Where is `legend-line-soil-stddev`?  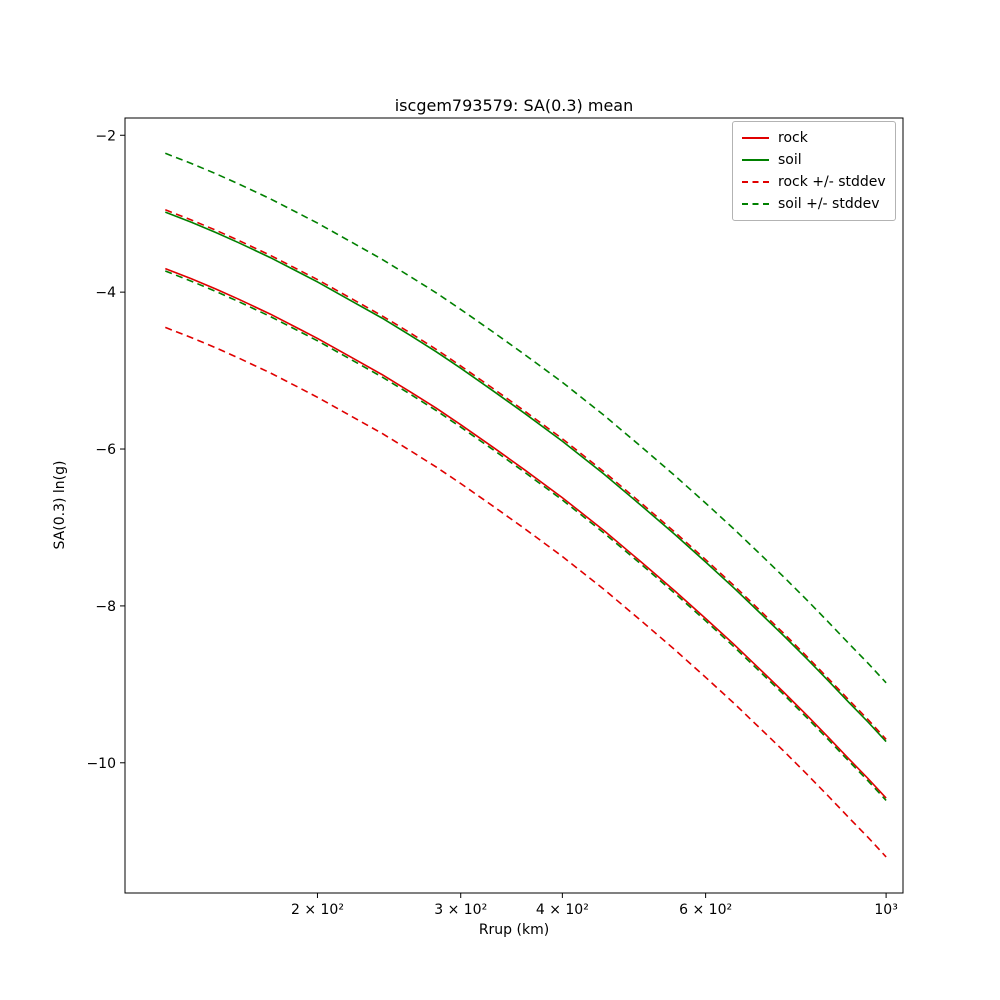
legend-line-soil-stddev is located at coordinates (755, 204).